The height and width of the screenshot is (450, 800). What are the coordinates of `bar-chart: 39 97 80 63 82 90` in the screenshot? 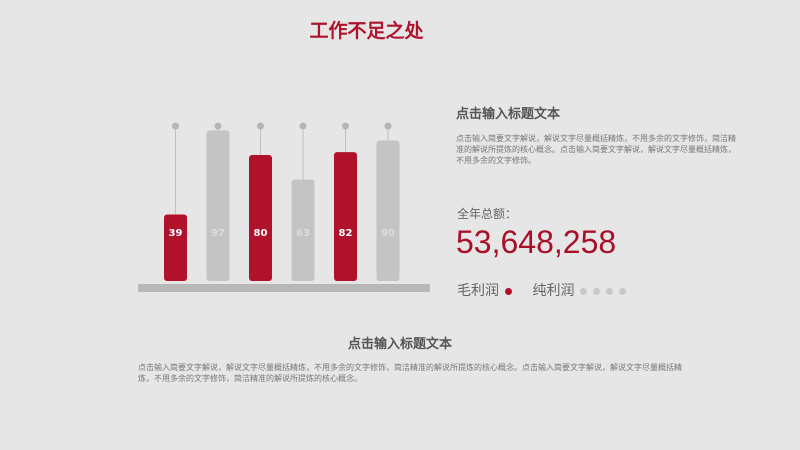 It's located at (284, 207).